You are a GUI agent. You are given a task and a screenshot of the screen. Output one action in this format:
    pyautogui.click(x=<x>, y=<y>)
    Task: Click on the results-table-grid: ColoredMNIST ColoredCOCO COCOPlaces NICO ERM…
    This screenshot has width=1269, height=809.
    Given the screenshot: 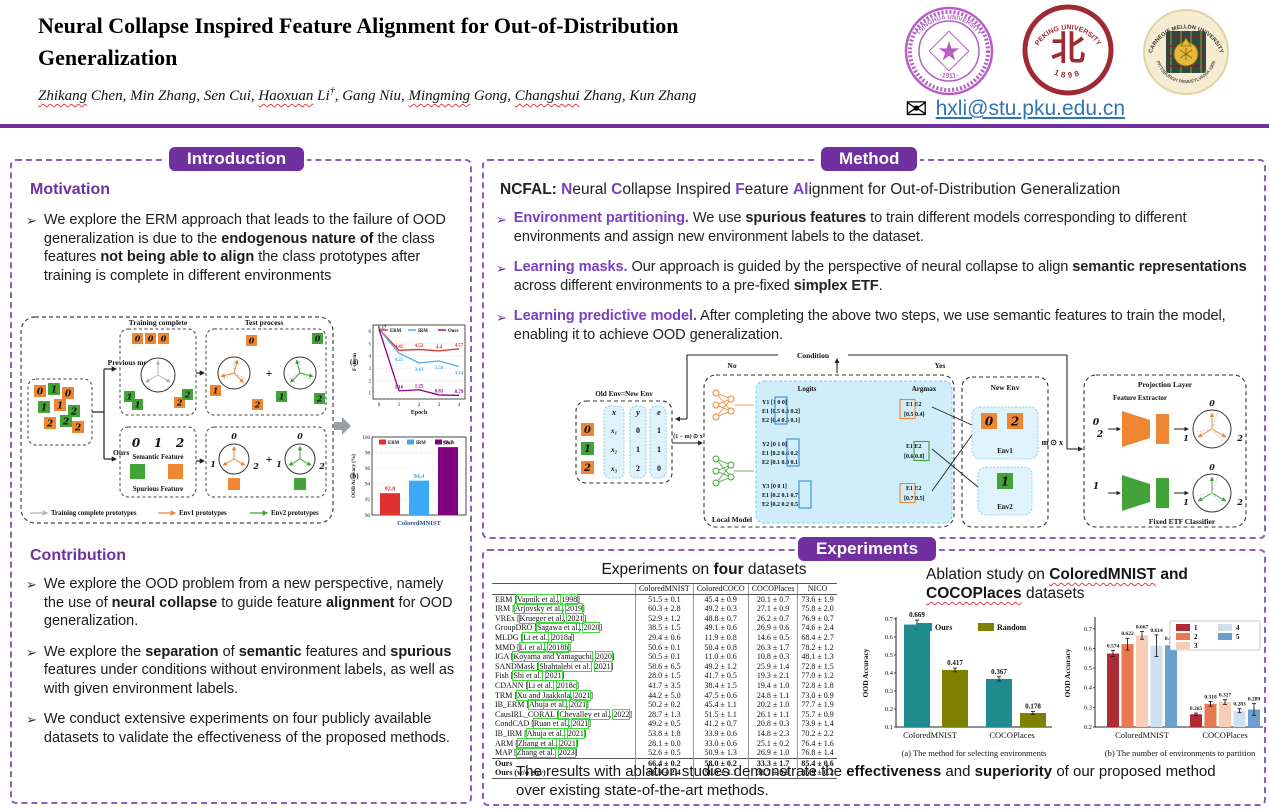 What is the action you would take?
    pyautogui.click(x=664, y=681)
    